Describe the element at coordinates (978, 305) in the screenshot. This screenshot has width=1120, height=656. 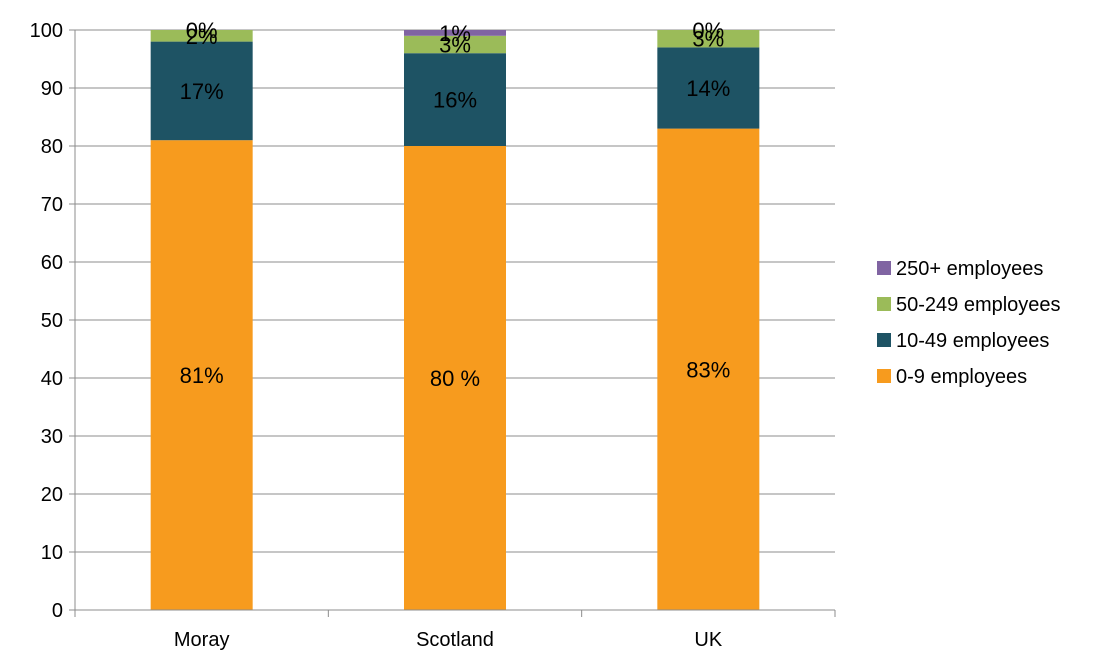
I see `legend-label: 50-249 employees` at that location.